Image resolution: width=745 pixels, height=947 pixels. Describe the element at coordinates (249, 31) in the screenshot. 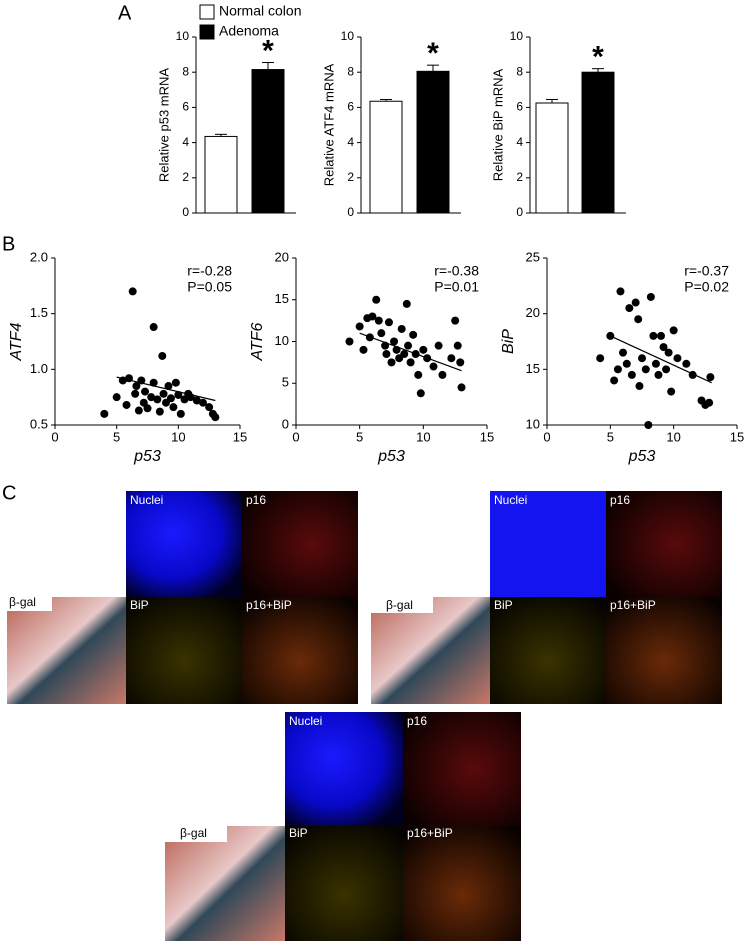

I see `legend-label: Adenoma` at that location.